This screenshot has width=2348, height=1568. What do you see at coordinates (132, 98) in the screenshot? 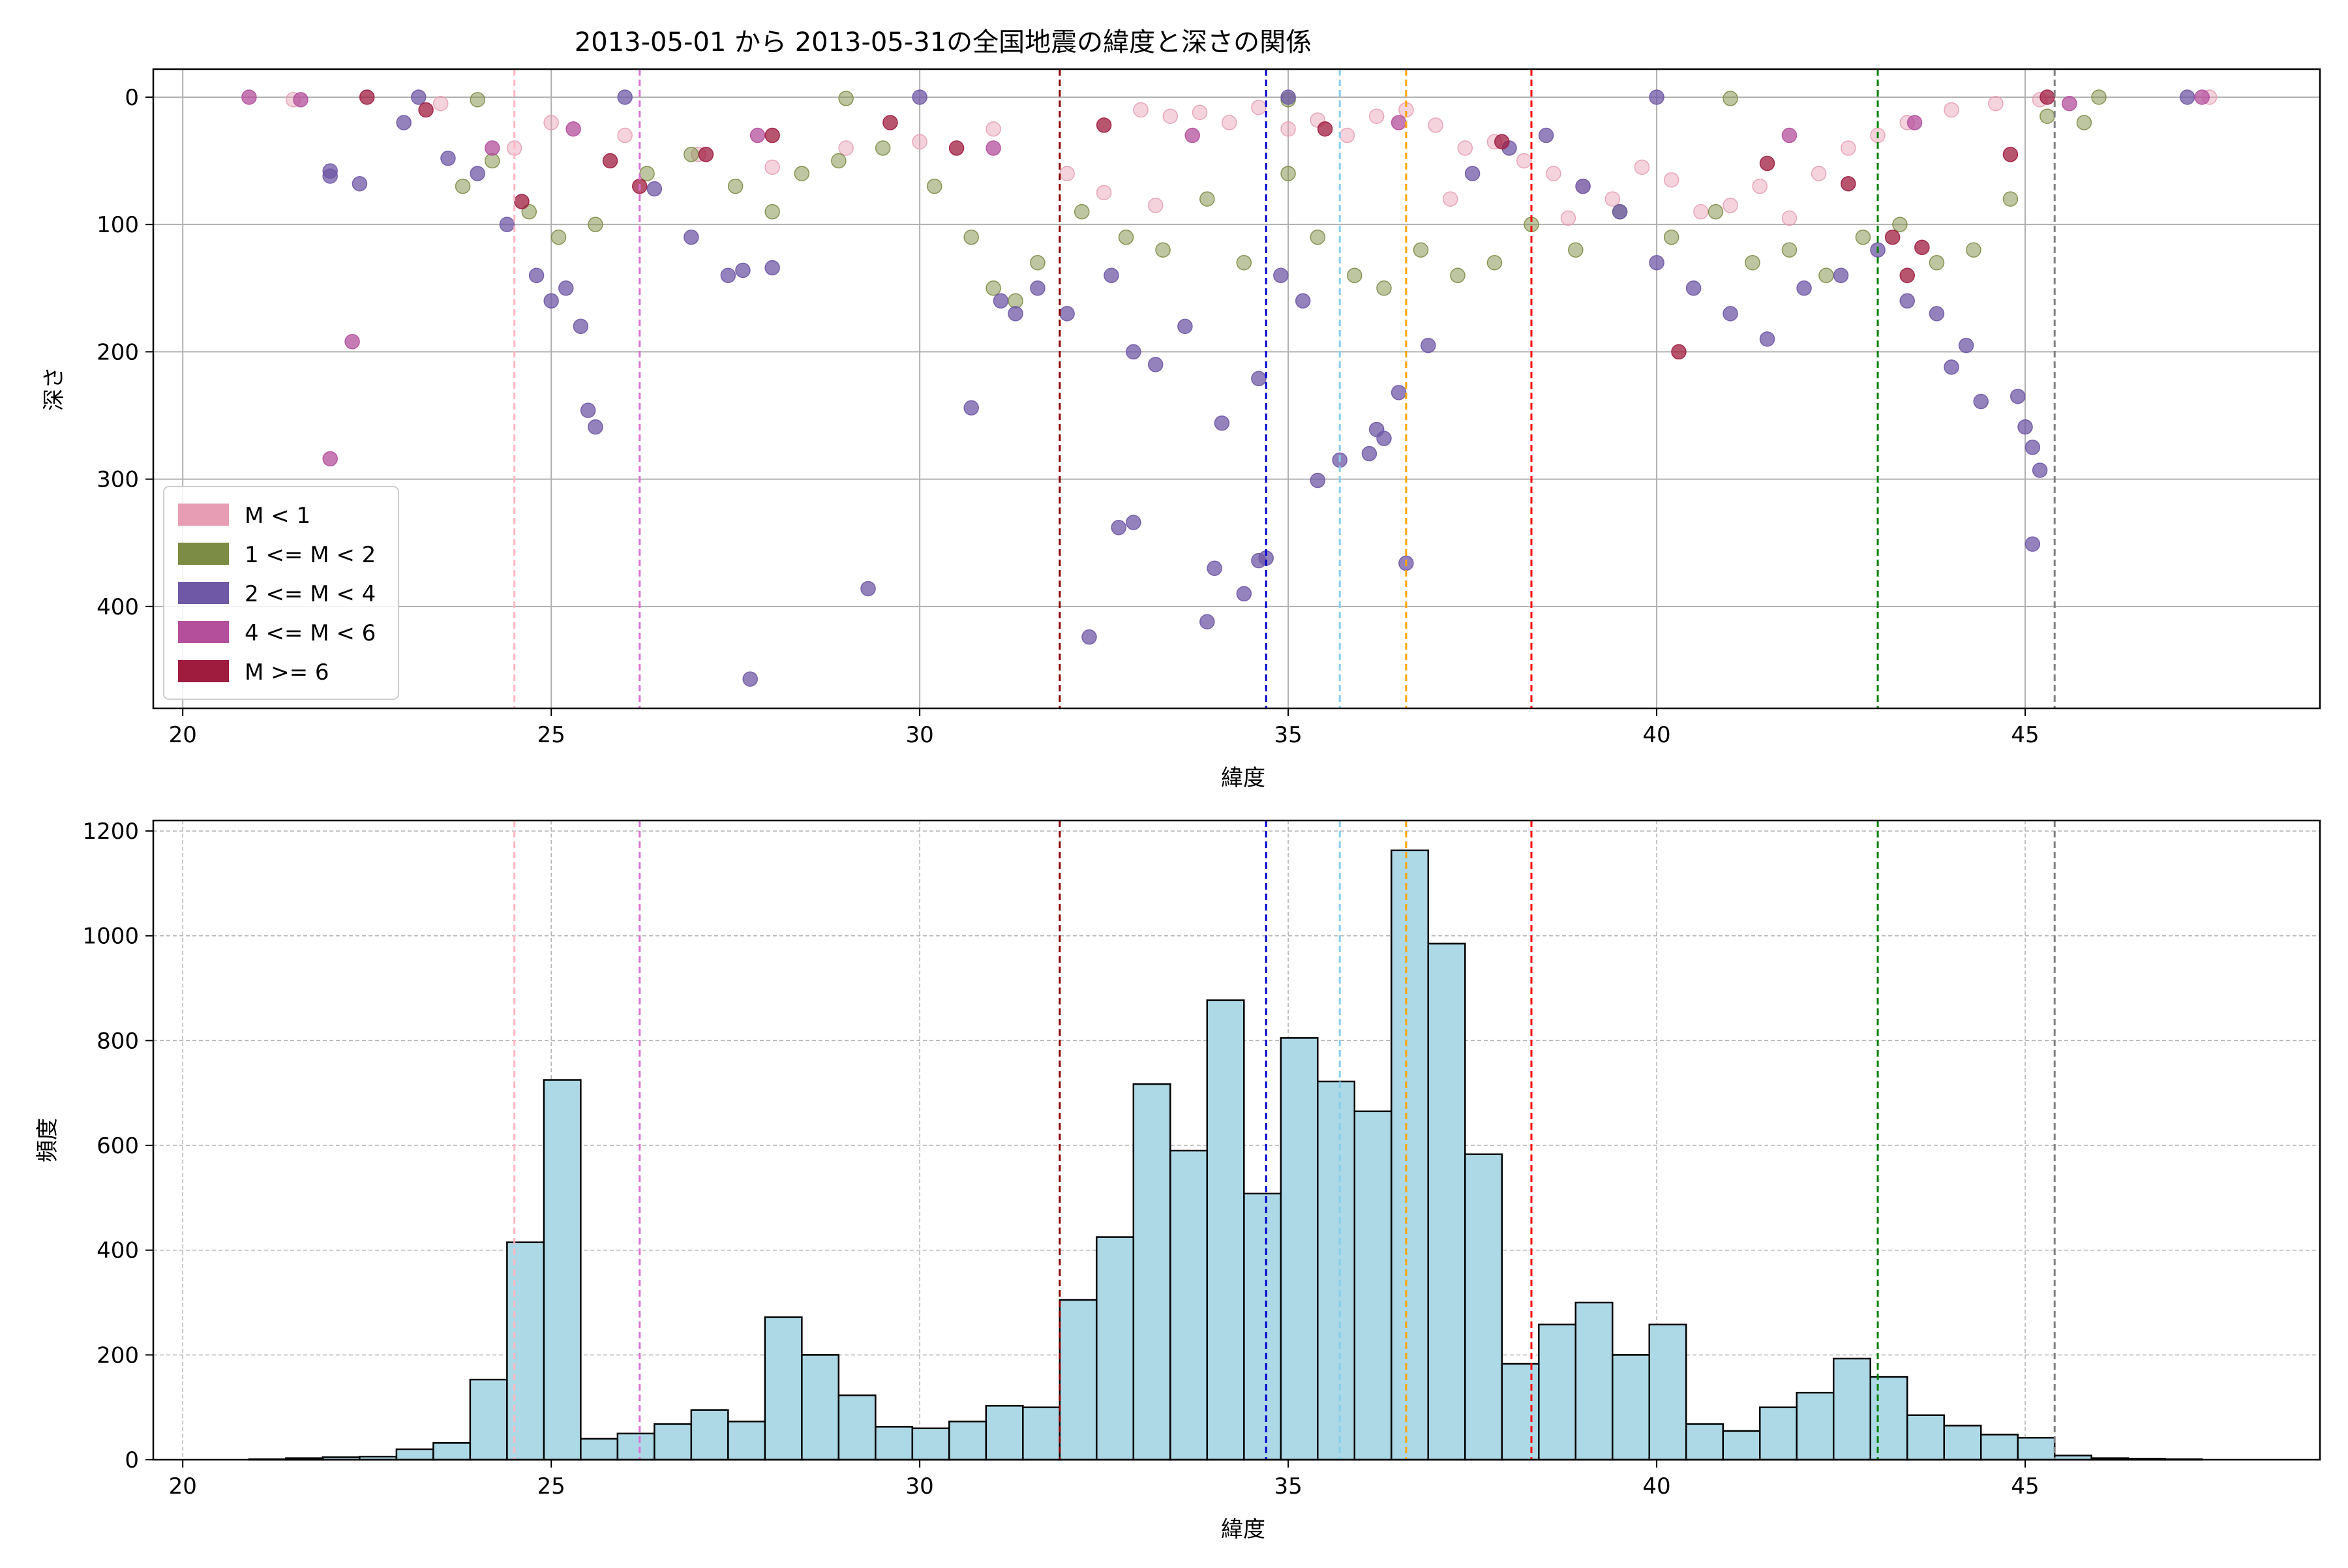
I see `scatter-y-tick-label: 0` at bounding box center [132, 98].